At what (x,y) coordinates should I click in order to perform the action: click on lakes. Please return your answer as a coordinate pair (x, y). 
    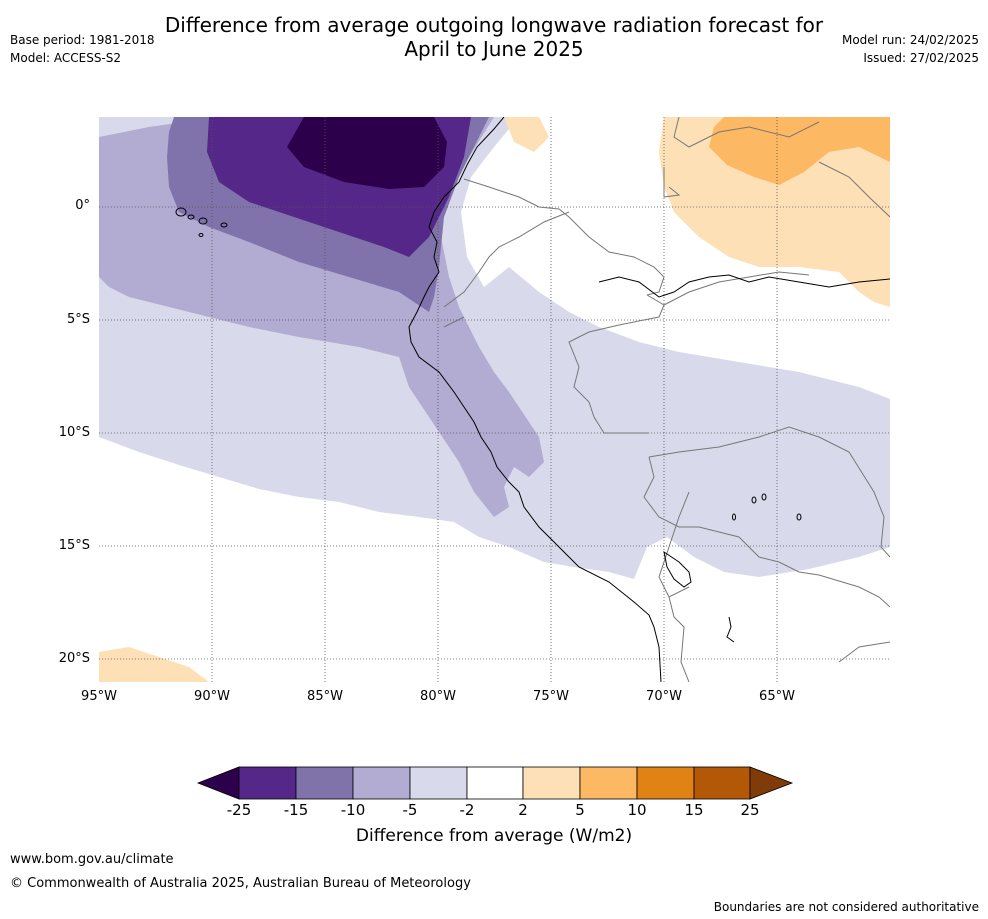
    Looking at the image, I should click on (732, 568).